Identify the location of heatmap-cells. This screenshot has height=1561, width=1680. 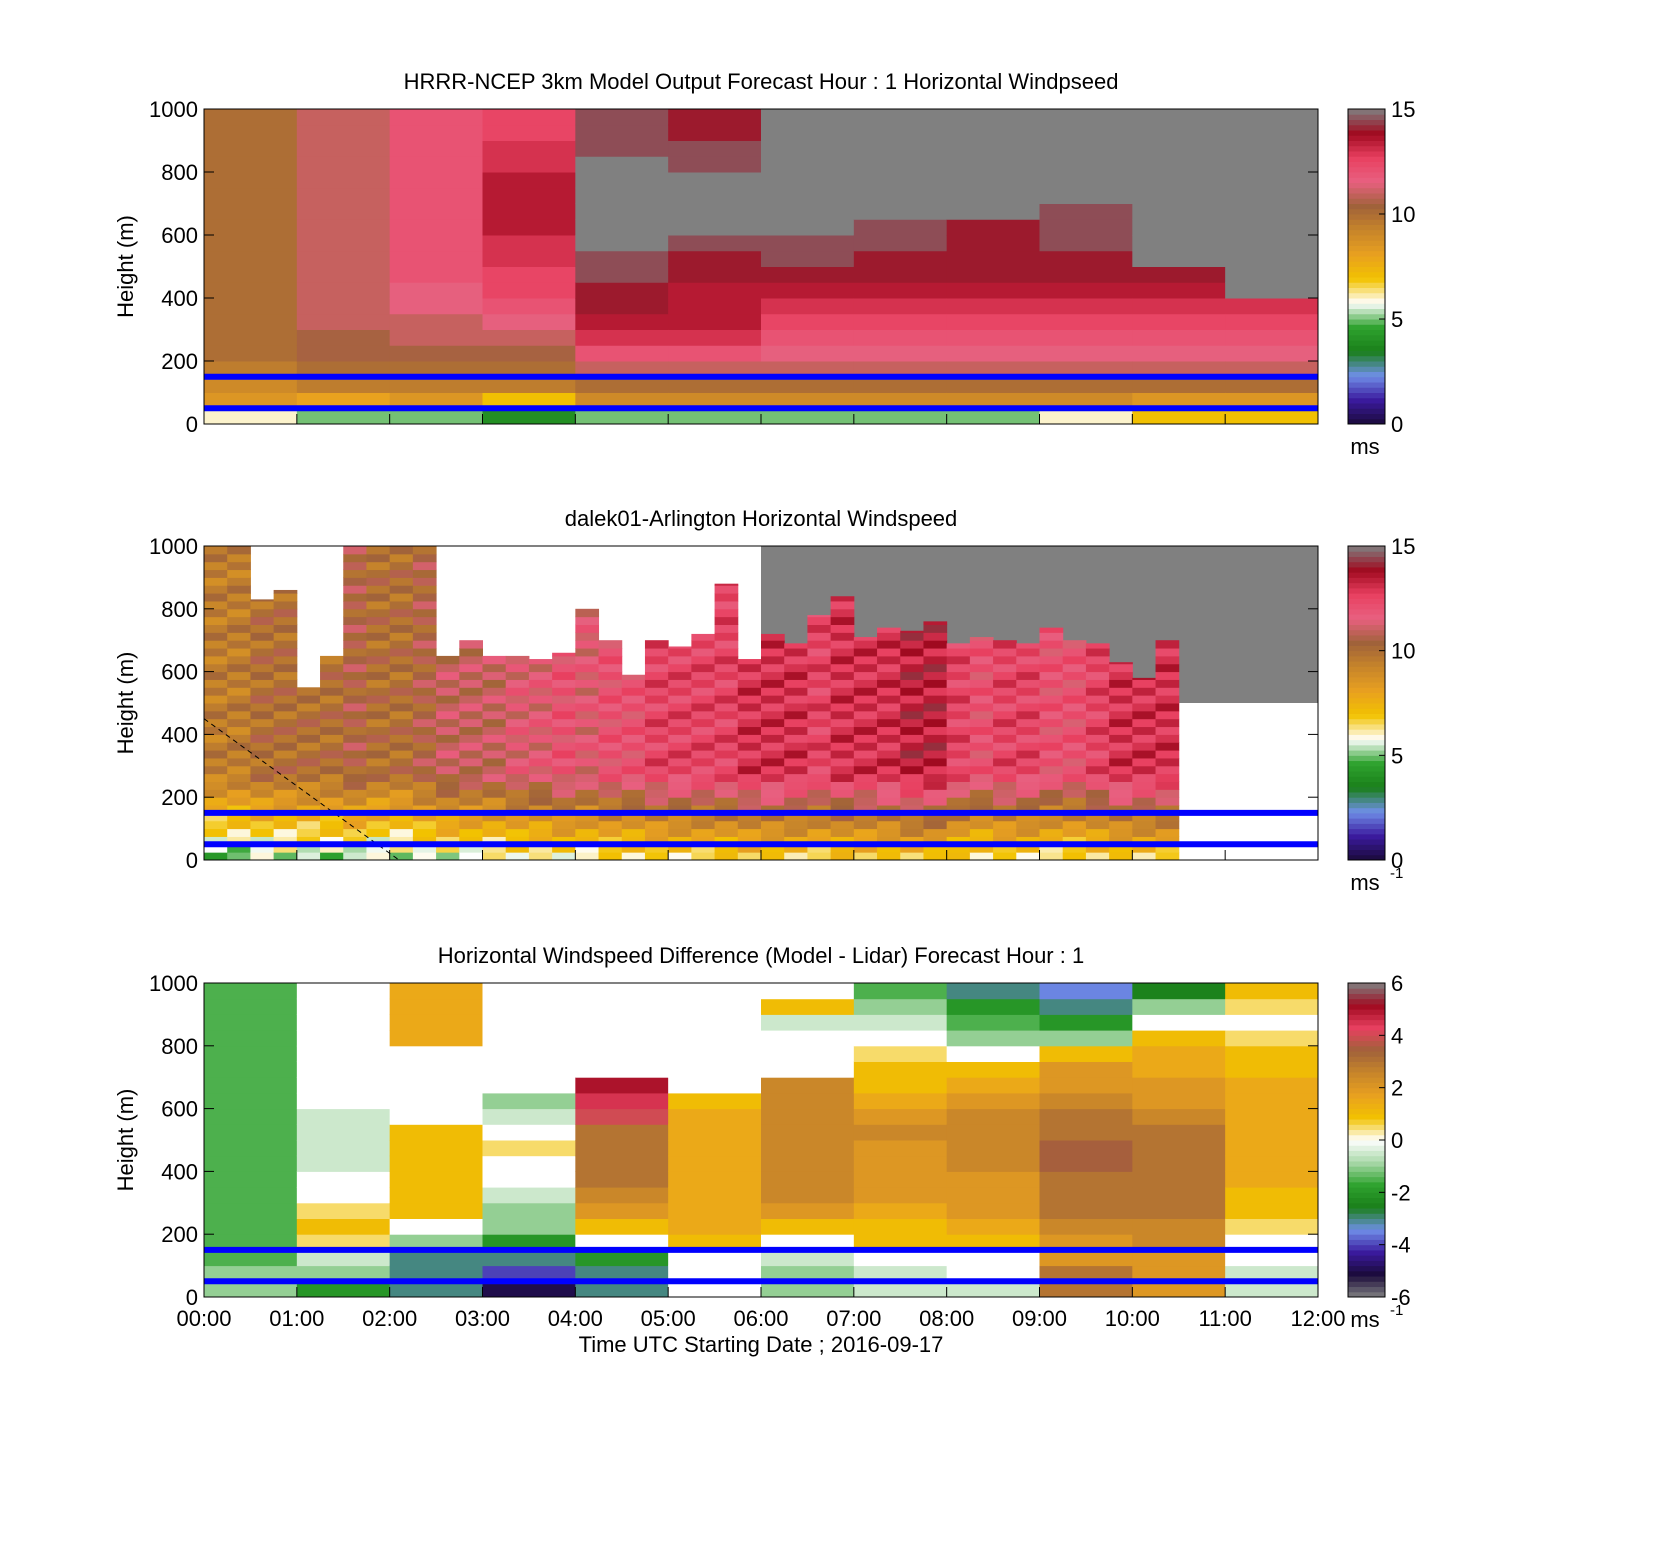
(761, 703).